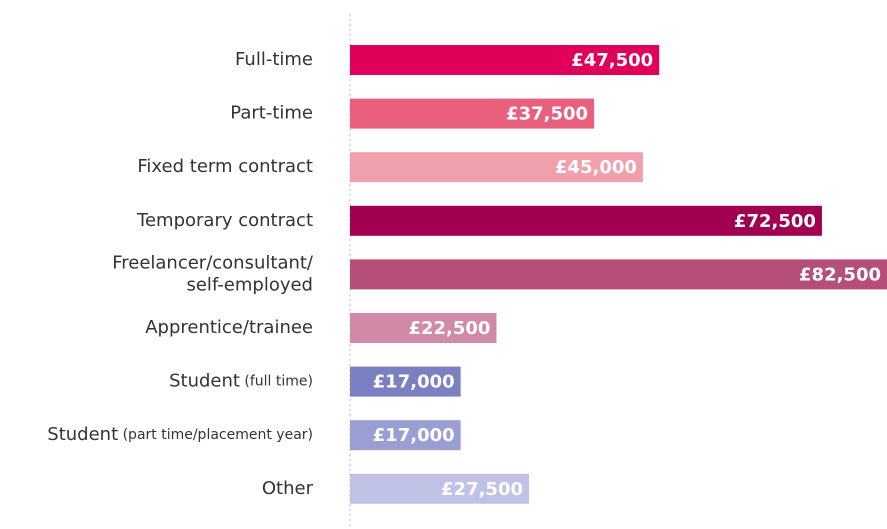  Describe the element at coordinates (482, 489) in the screenshot. I see `value-label: £27,500` at that location.